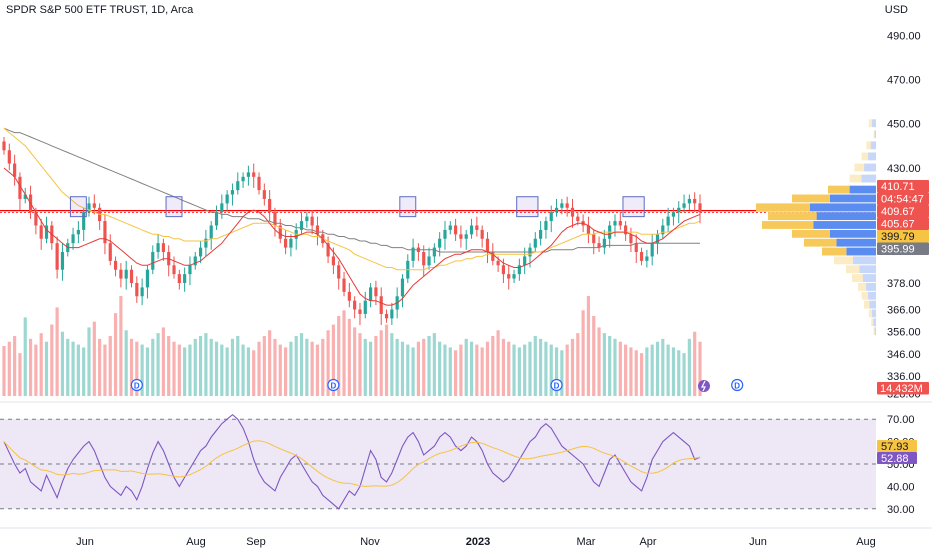  I want to click on time-tick-label: 2023, so click(478, 542).